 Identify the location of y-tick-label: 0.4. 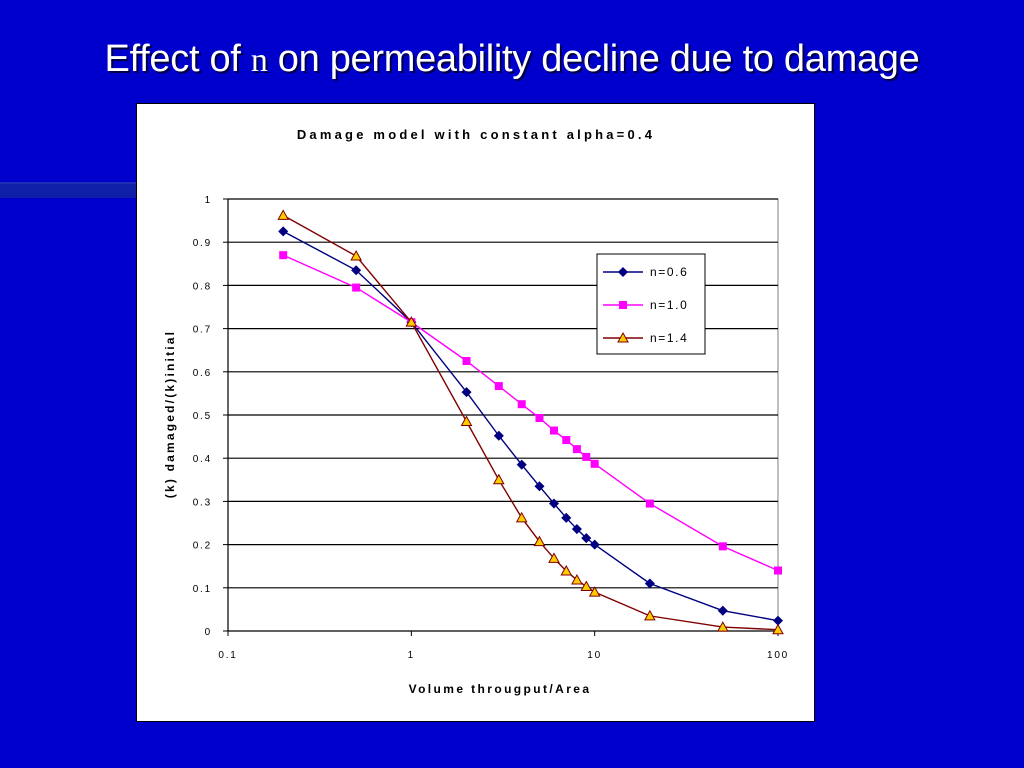
(202, 459).